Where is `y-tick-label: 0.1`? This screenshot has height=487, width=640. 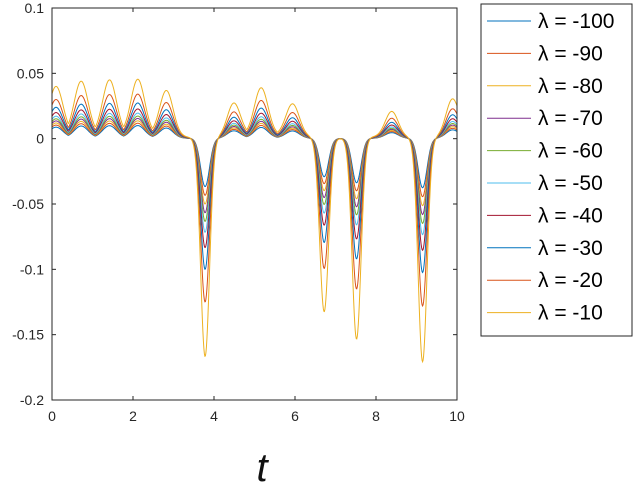 y-tick-label: 0.1 is located at coordinates (35, 8).